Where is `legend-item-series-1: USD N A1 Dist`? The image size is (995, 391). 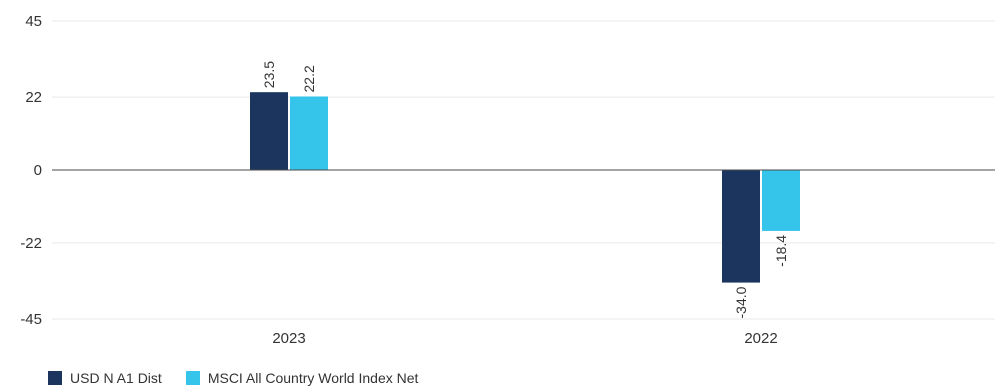 legend-item-series-1: USD N A1 Dist is located at coordinates (105, 378).